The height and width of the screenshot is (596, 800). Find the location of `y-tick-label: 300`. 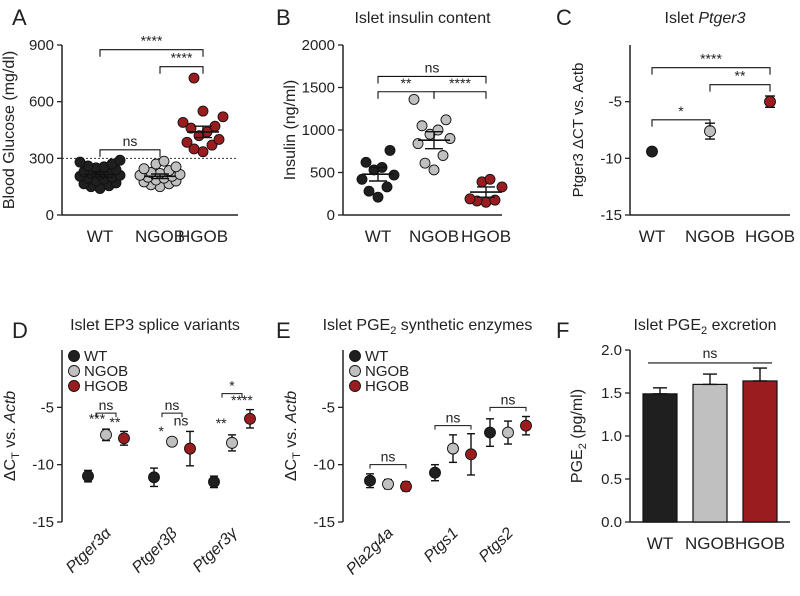

y-tick-label: 300 is located at coordinates (41, 158).